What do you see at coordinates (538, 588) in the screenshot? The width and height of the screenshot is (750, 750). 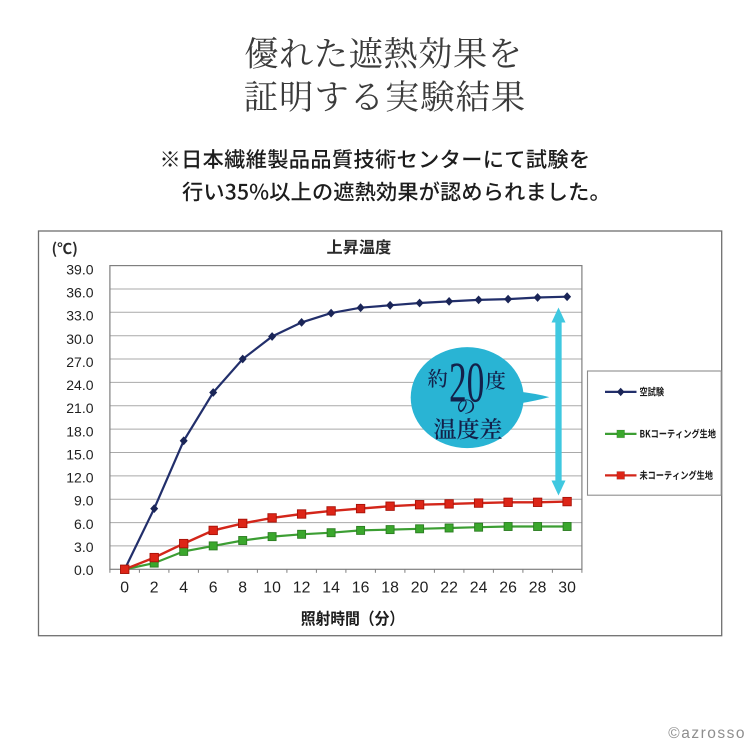 I see `svg-text: 28` at bounding box center [538, 588].